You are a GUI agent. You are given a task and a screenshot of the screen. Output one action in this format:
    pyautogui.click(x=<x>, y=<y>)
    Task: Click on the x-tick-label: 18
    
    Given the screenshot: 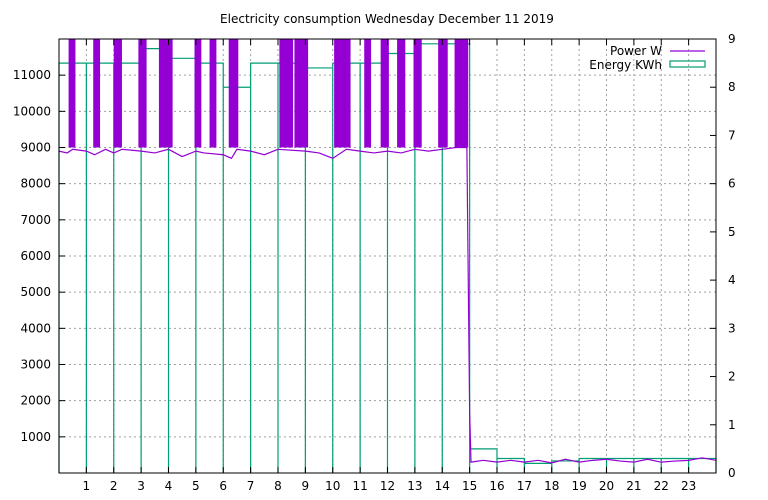 What is the action you would take?
    pyautogui.click(x=551, y=486)
    